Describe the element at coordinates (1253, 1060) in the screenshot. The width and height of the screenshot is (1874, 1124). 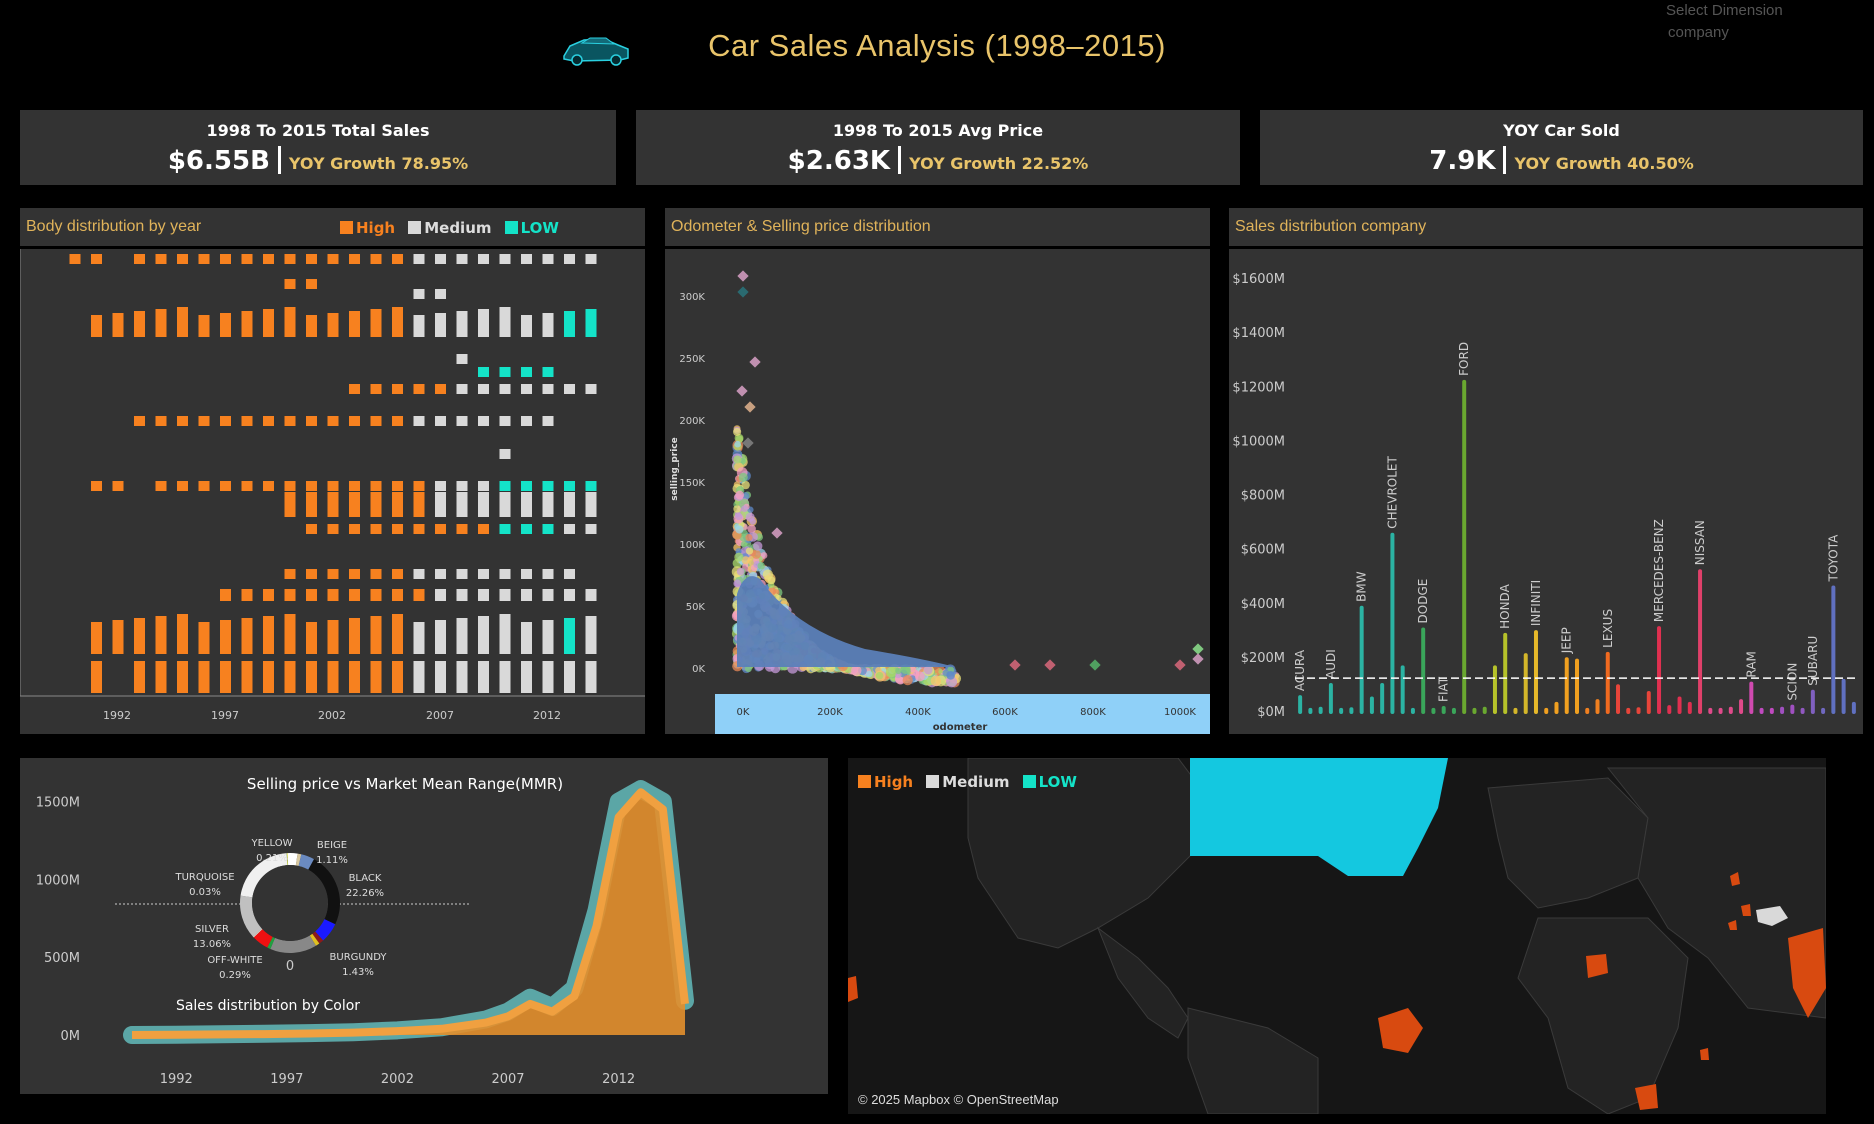
I see `map-land-south-america` at that location.